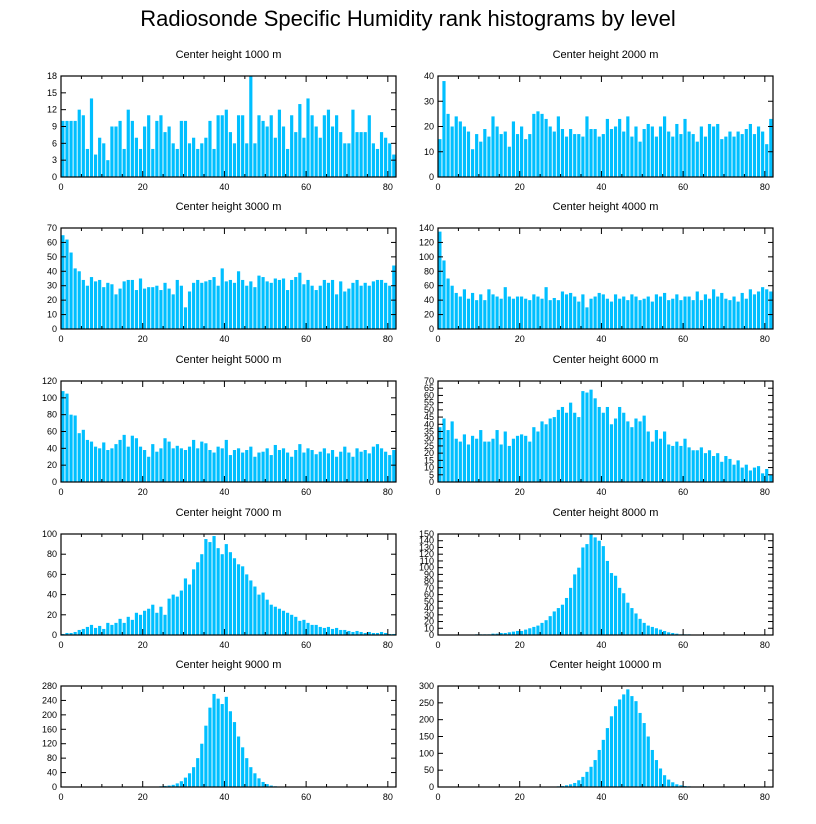  Describe the element at coordinates (143, 797) in the screenshot. I see `x-tick-label: 20` at that location.